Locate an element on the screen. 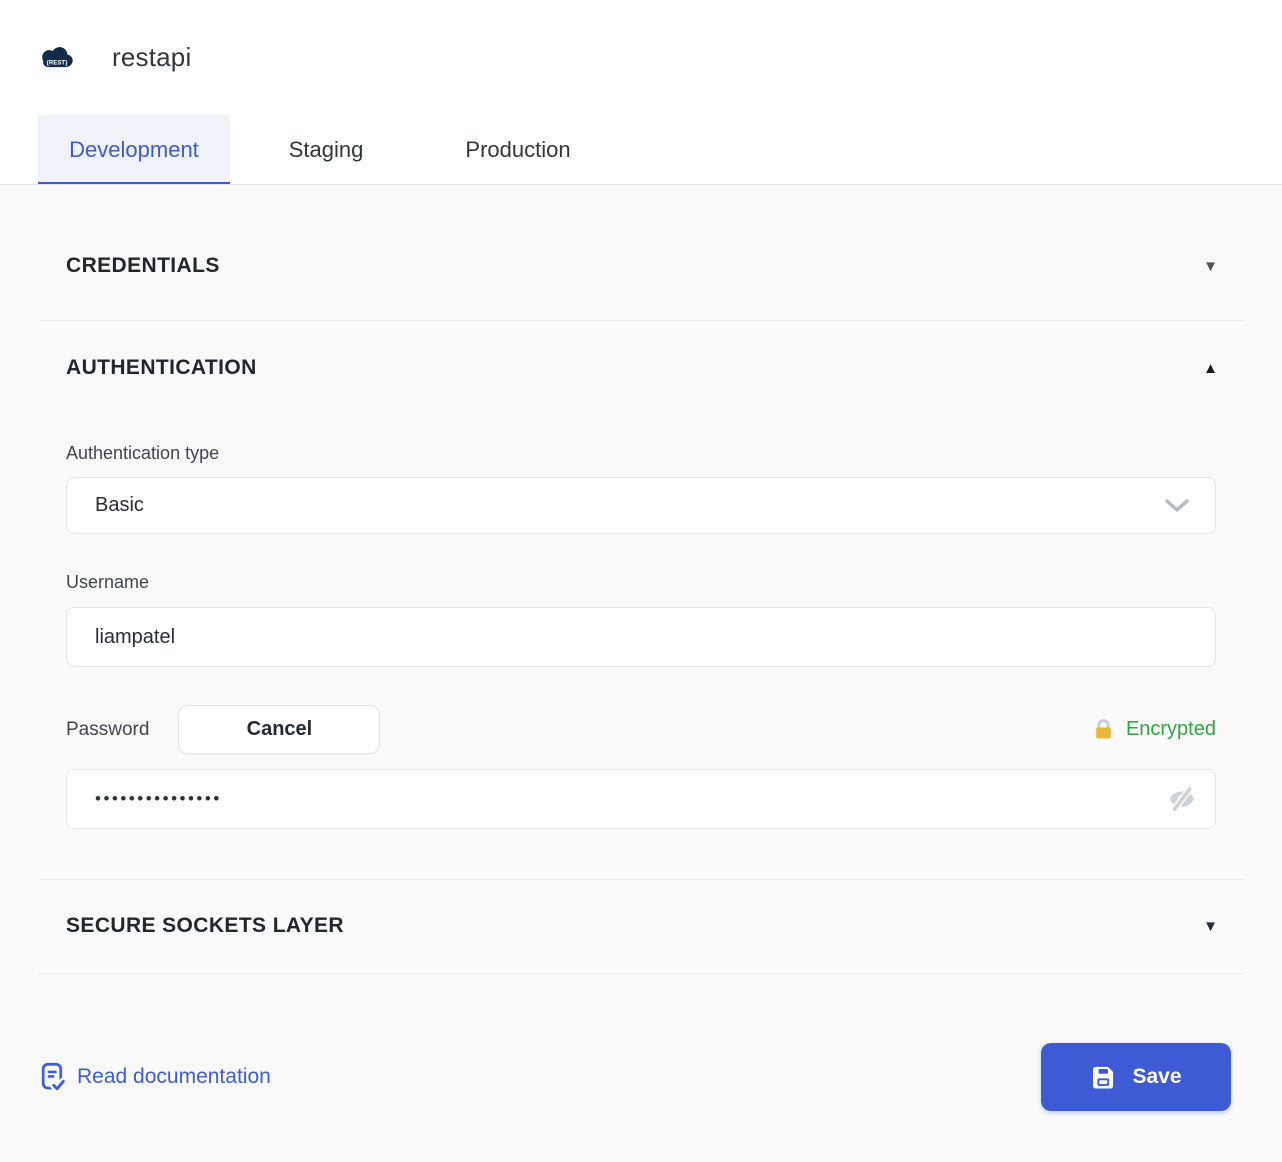  username-input is located at coordinates (641, 637).